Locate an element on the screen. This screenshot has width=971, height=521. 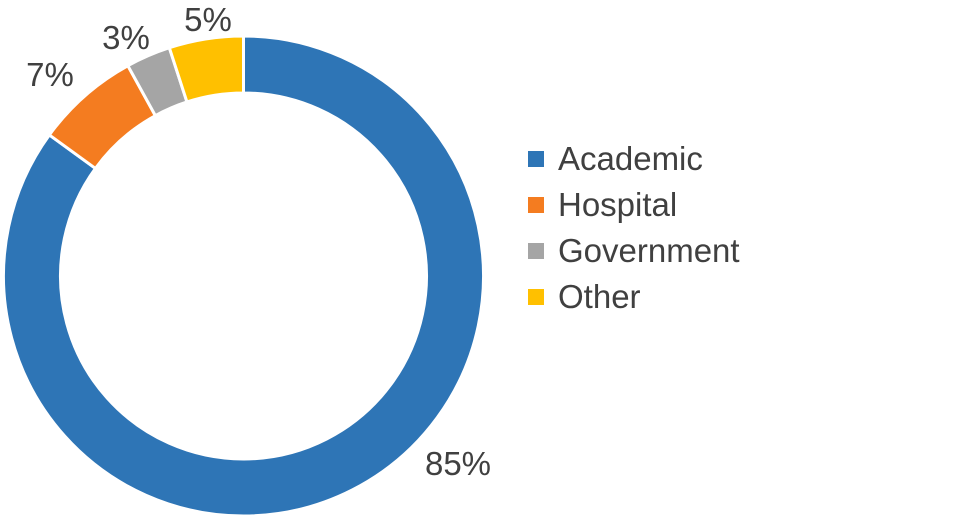
chart-legend: Academic Hospital Government Other is located at coordinates (634, 228).